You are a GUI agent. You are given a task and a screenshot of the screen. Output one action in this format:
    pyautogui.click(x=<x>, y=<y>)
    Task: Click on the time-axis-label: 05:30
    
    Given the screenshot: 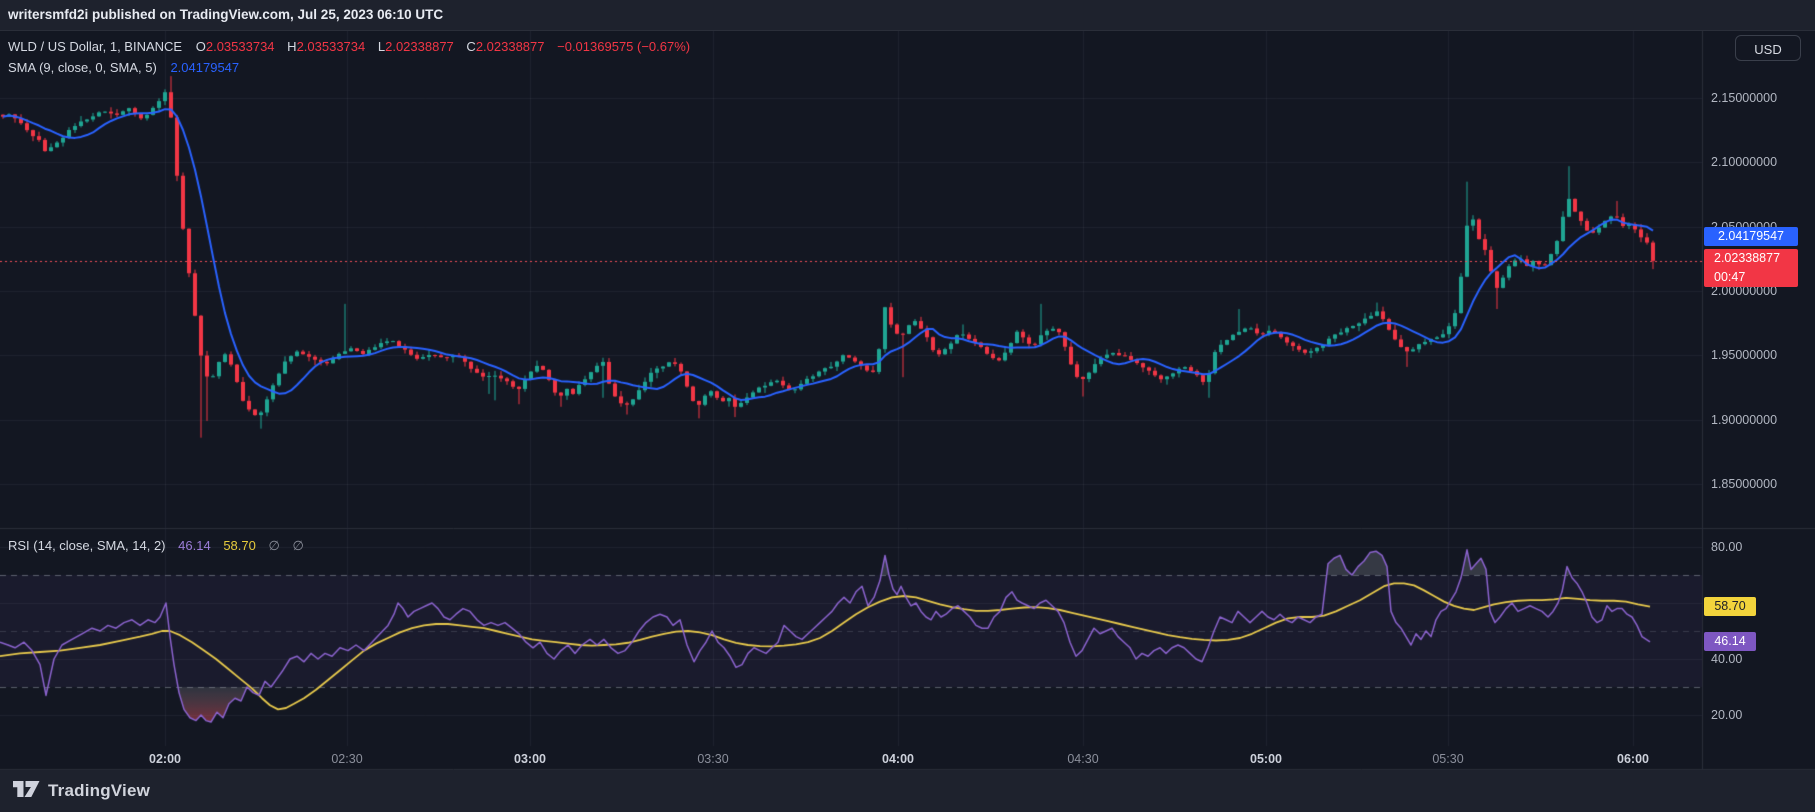 What is the action you would take?
    pyautogui.click(x=1448, y=759)
    